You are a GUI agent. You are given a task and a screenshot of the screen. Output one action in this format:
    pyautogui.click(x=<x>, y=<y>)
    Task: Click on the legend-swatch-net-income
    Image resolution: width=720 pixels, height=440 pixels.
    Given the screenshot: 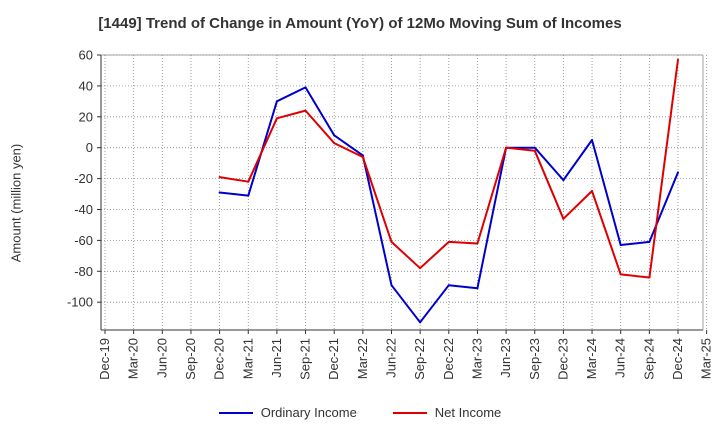 What is the action you would take?
    pyautogui.click(x=409, y=412)
    